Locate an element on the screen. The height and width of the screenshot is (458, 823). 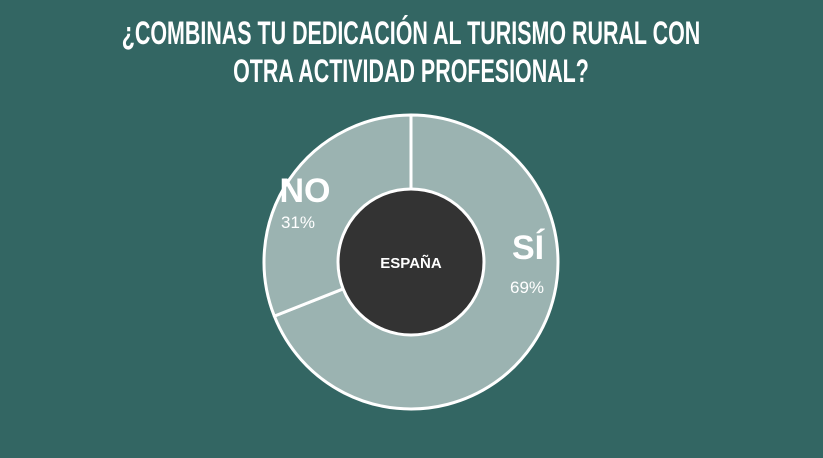
center-label: ESPAÑA is located at coordinates (411, 263).